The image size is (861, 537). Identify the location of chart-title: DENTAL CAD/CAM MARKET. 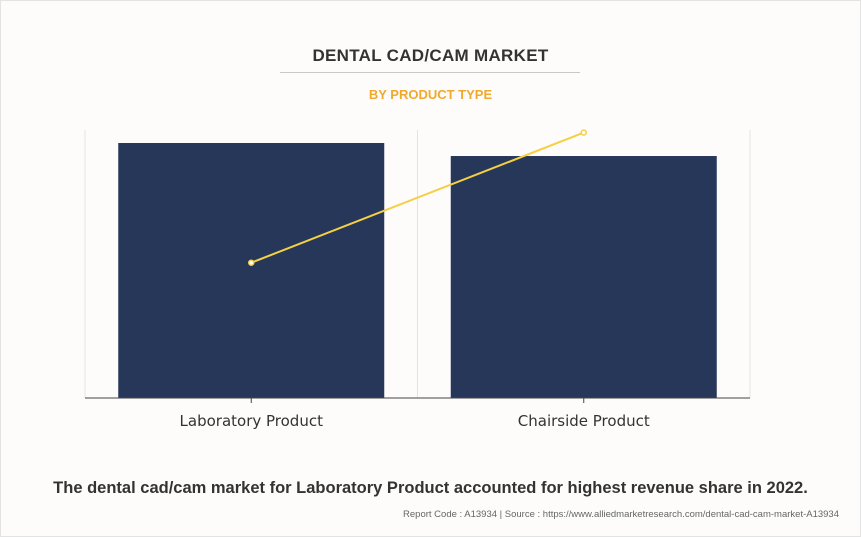
(430, 55).